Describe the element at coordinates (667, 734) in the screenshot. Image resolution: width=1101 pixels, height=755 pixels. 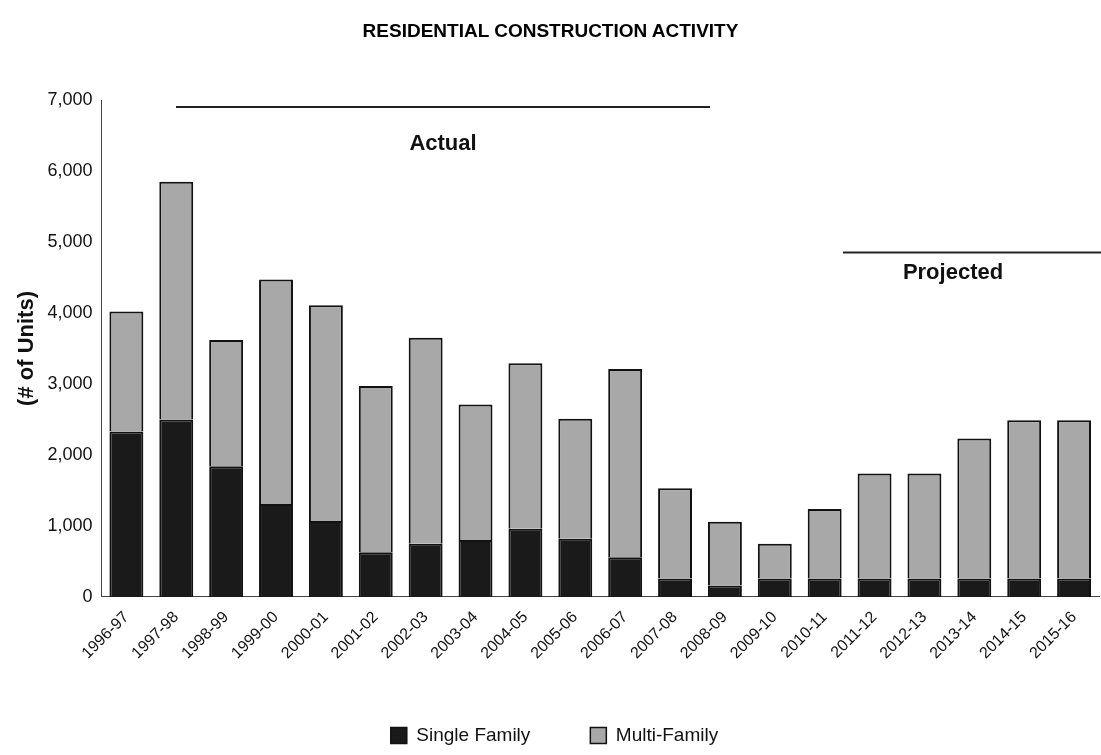
I see `legend-label: Multi-Family` at that location.